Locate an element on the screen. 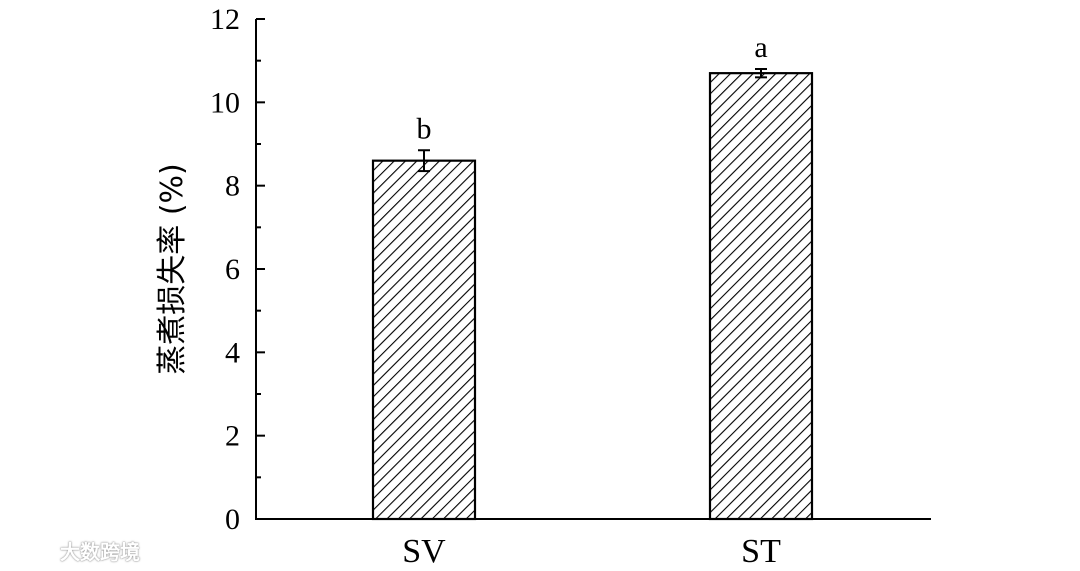  error-bars is located at coordinates (592, 120).